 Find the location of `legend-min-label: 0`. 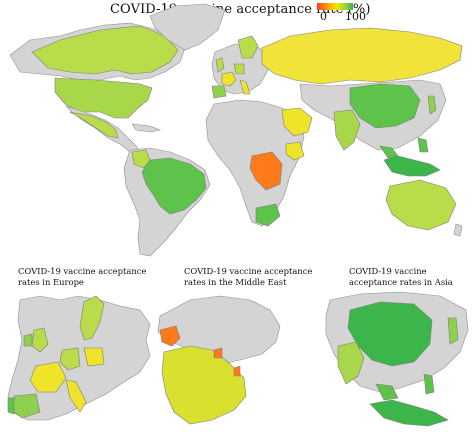

legend-min-label: 0 is located at coordinates (323, 16).